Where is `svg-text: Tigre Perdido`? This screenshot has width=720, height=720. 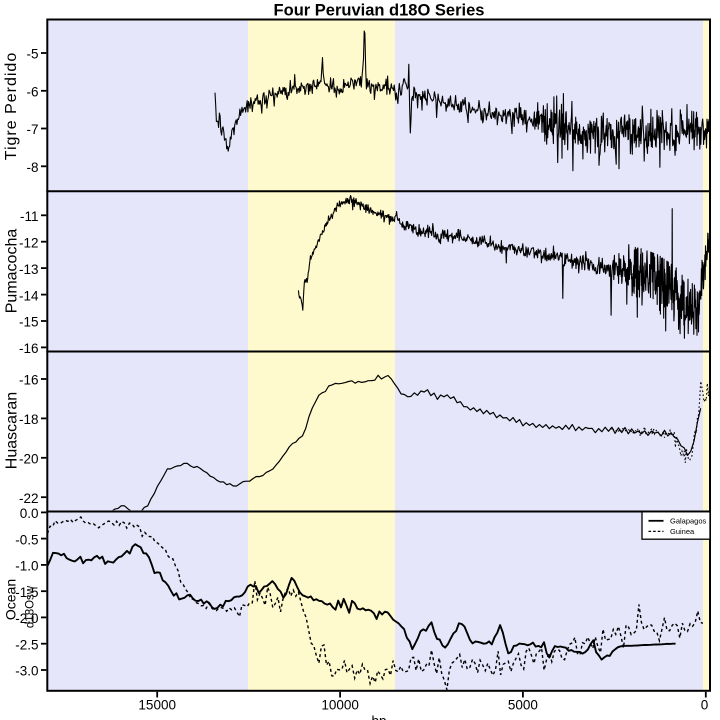
svg-text: Tigre Perdido is located at coordinates (11, 106).